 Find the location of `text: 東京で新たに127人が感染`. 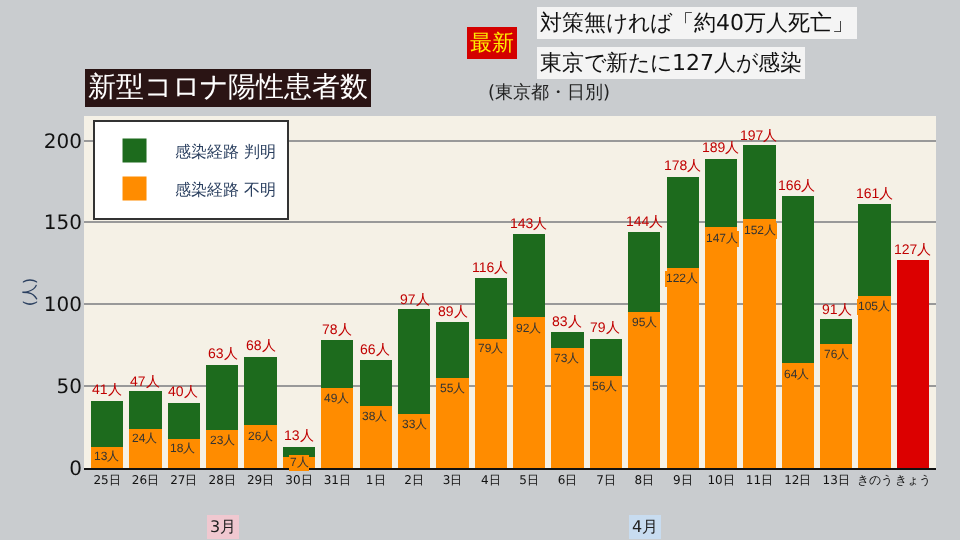

text: 東京で新たに127人が感染 is located at coordinates (671, 63).